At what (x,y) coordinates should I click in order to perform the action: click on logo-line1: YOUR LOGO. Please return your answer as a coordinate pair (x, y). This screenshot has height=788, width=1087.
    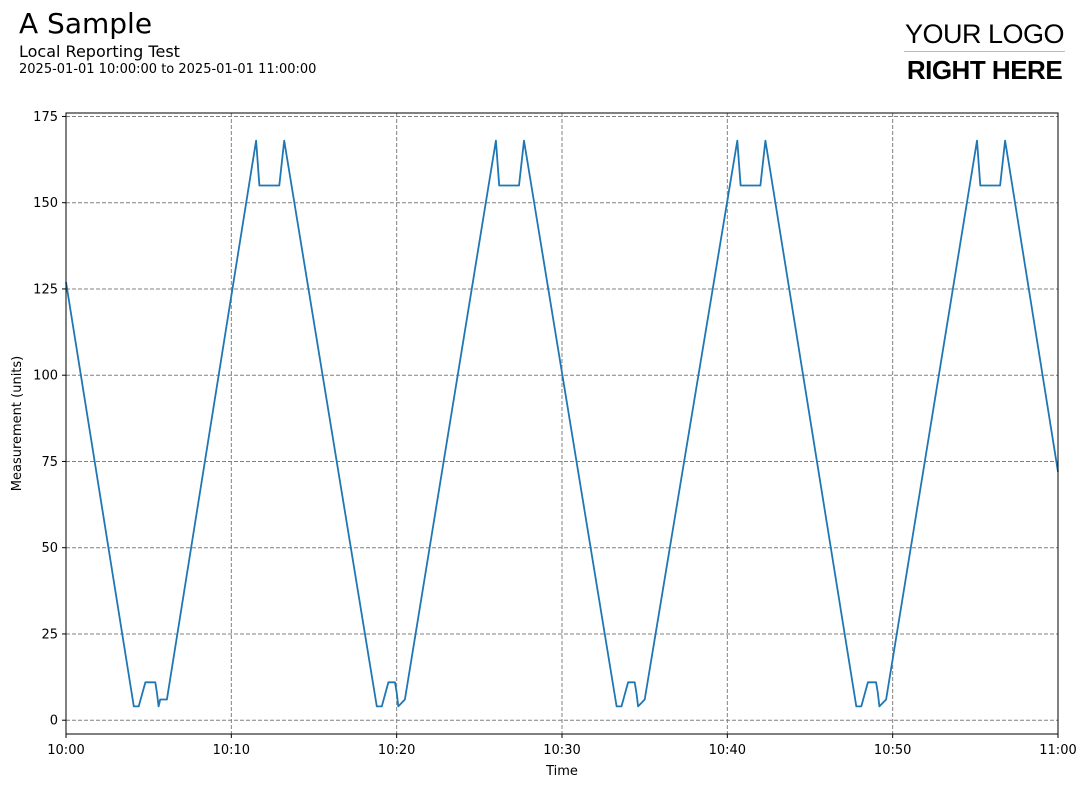
    Looking at the image, I should click on (984, 34).